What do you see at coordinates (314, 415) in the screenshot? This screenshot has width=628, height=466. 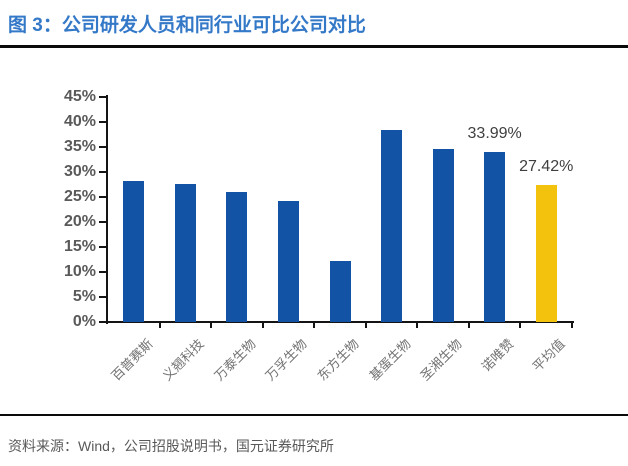 I see `footer-divider` at bounding box center [314, 415].